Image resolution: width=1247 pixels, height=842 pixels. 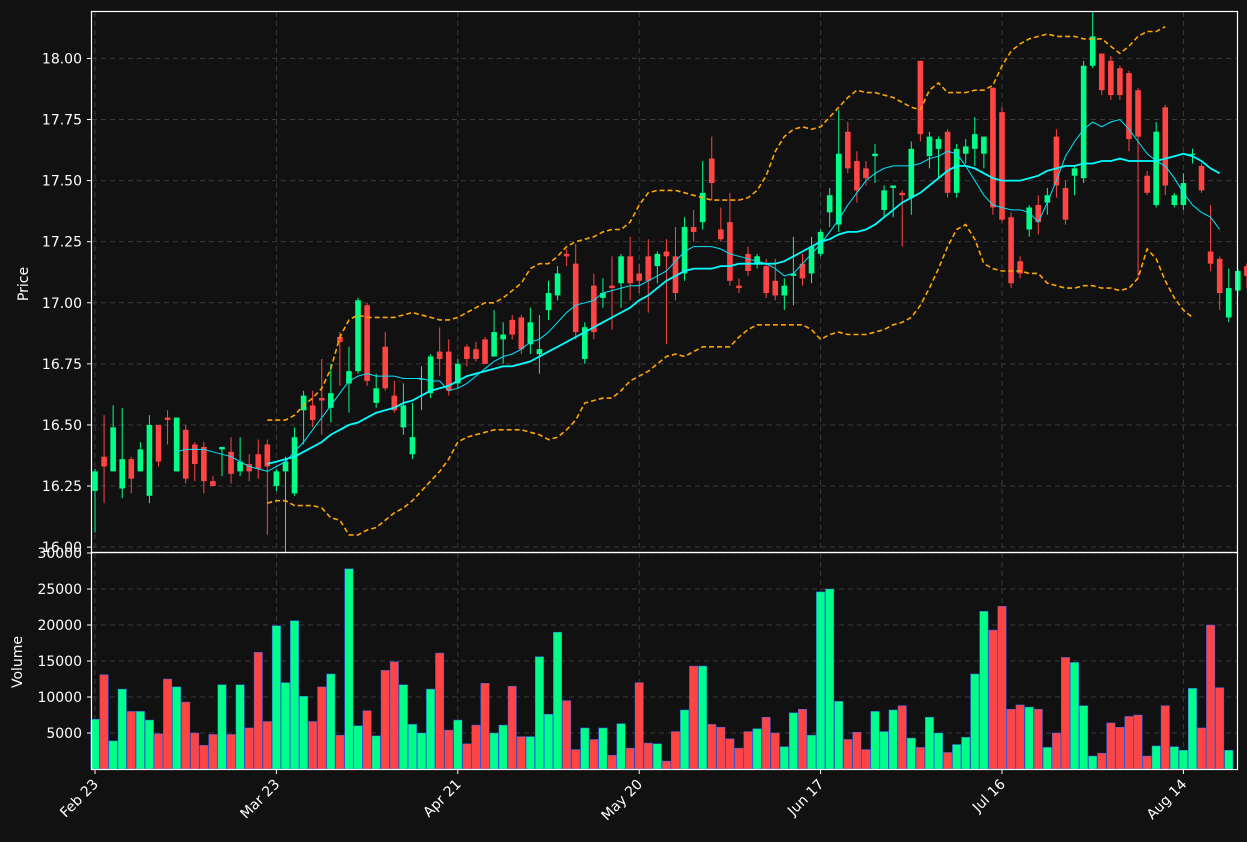 I want to click on volume-tick-label: 20000, so click(x=59, y=626).